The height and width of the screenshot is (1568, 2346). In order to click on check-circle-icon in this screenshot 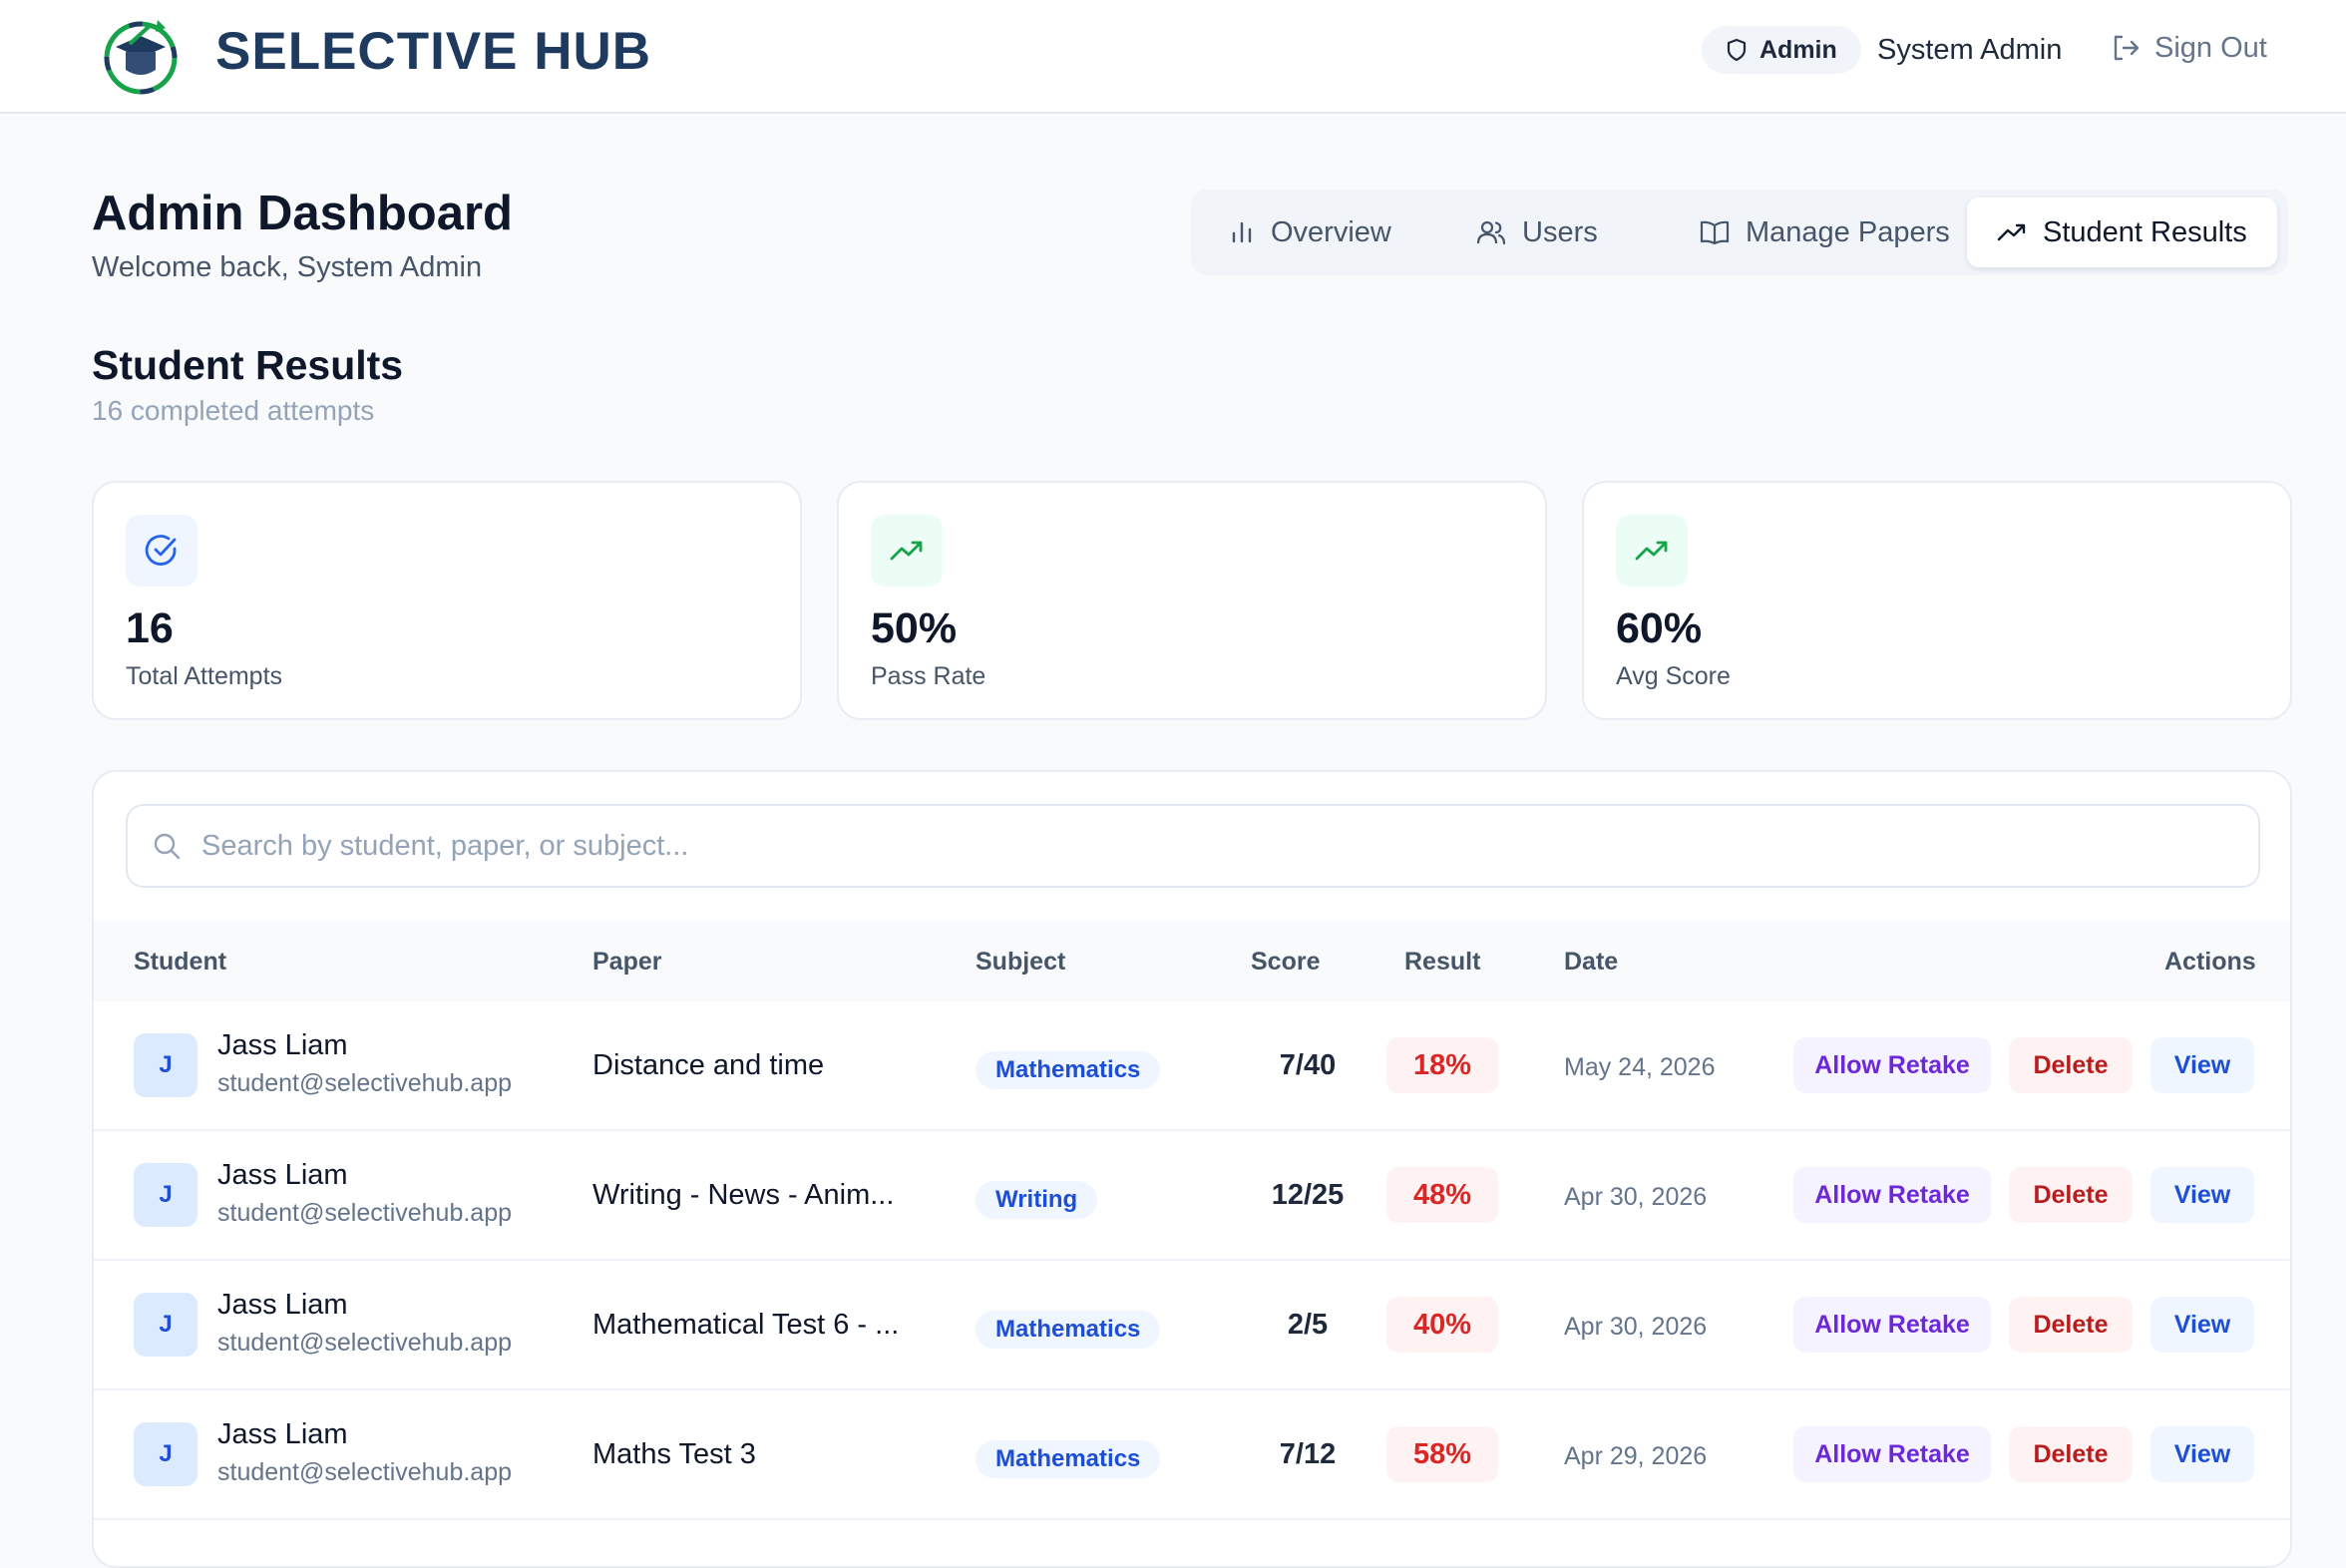, I will do `click(161, 551)`.